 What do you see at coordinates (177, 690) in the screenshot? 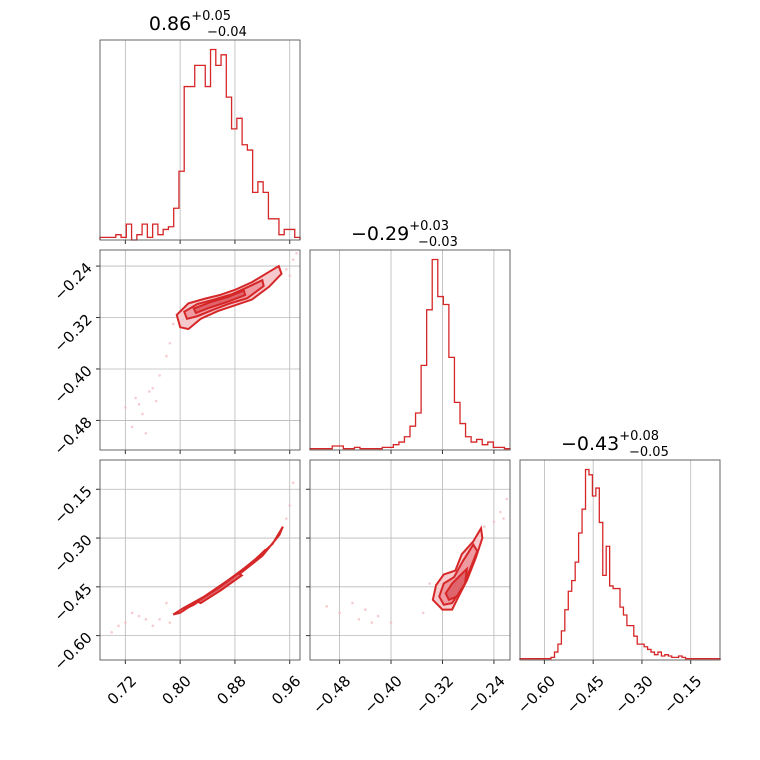
I see `x-tick-label-0-1: 0.80` at bounding box center [177, 690].